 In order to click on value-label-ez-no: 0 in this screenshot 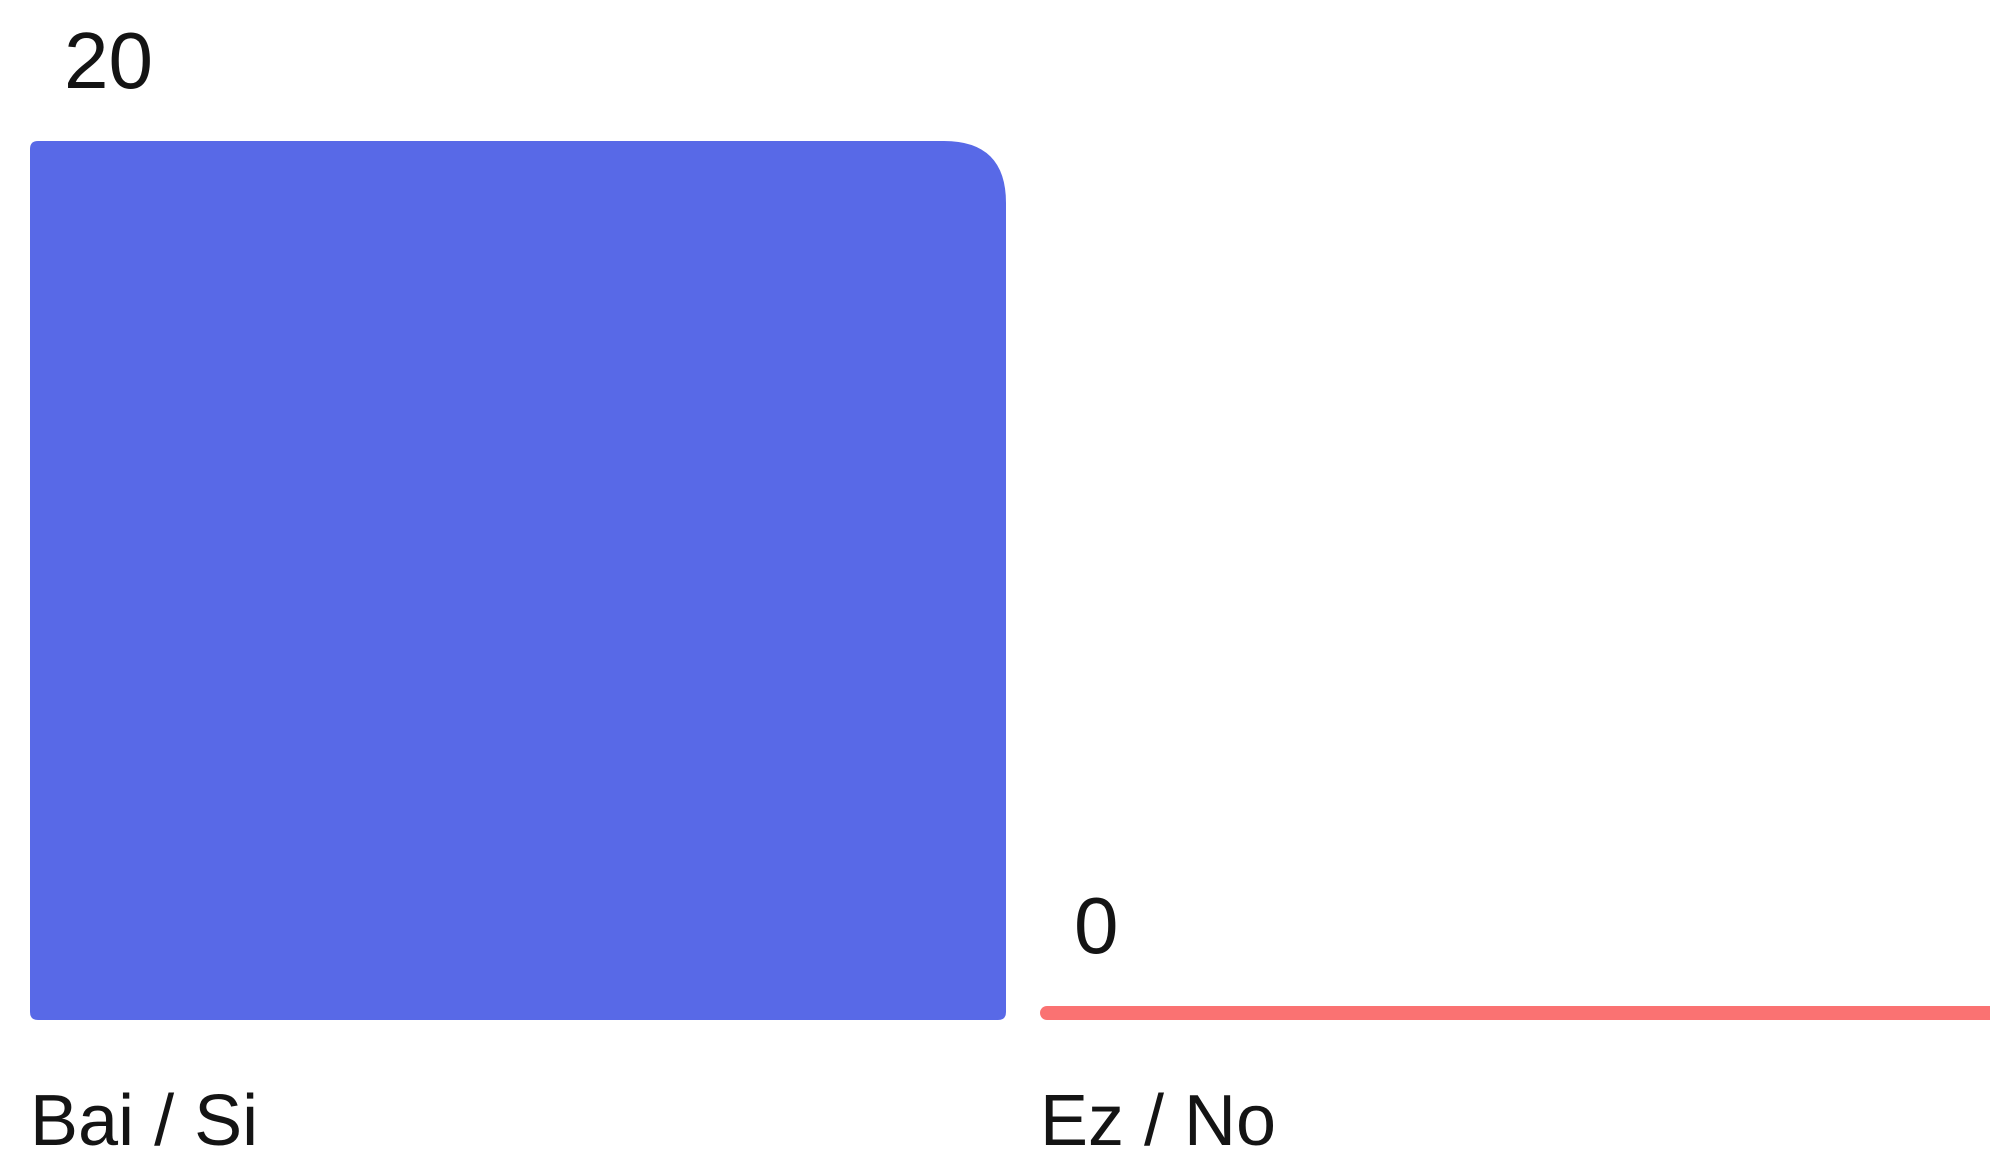, I will do `click(1096, 925)`.